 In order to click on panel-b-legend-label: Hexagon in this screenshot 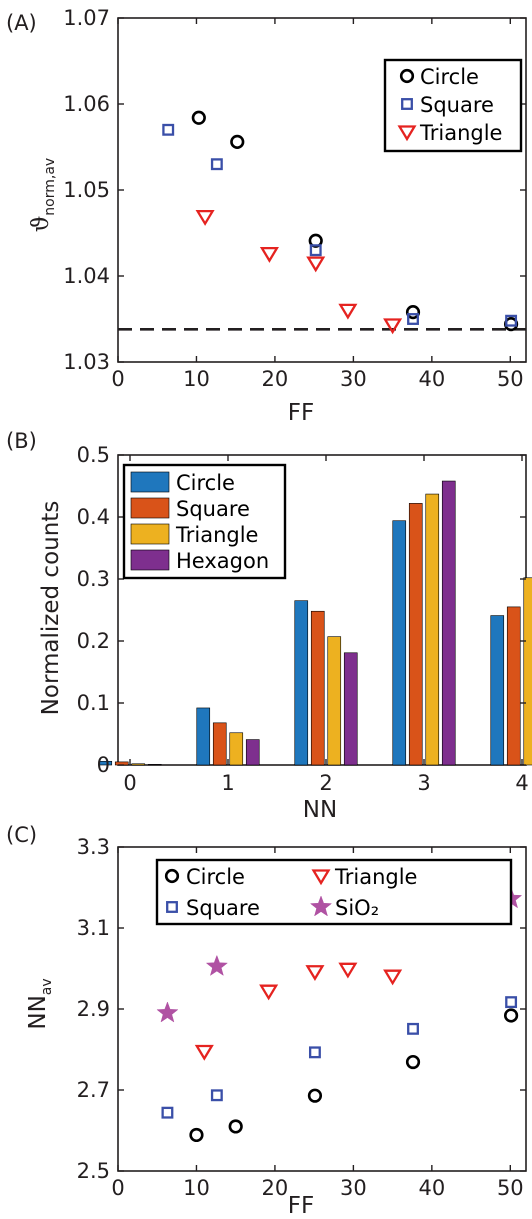, I will do `click(222, 561)`.